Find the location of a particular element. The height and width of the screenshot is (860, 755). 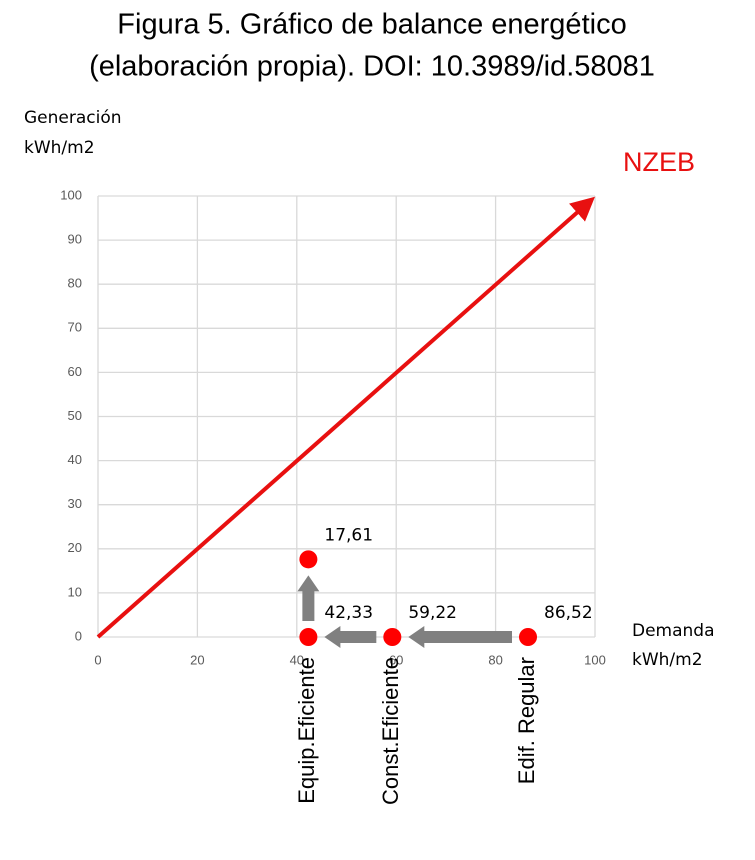

category-label: Edif. Regular is located at coordinates (526, 720).